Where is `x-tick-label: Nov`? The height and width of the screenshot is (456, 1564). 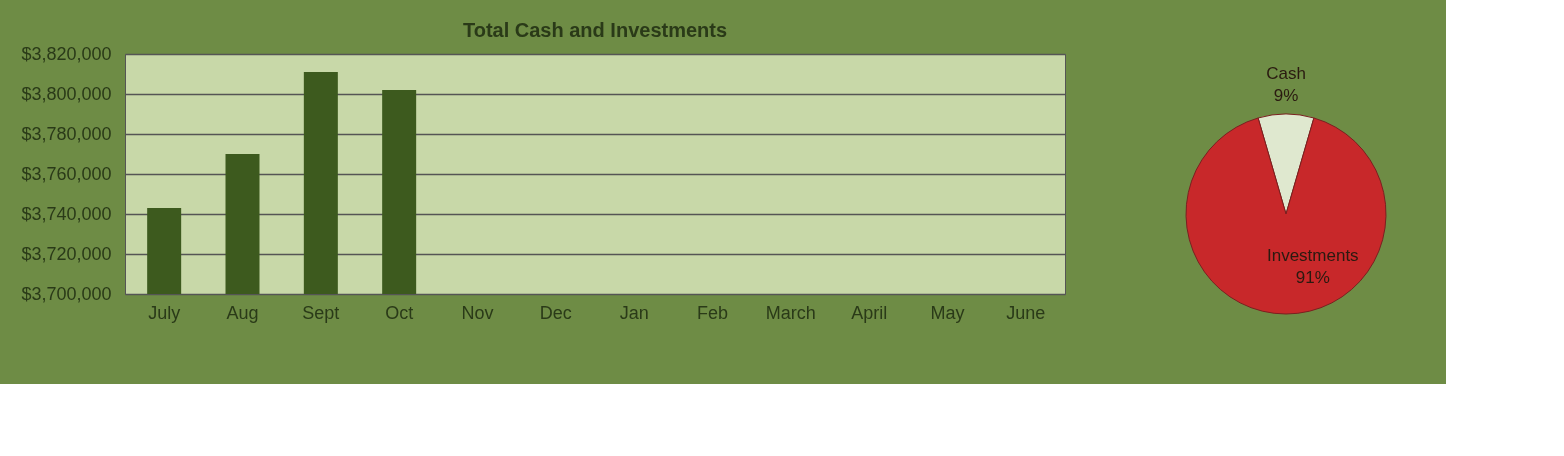 x-tick-label: Nov is located at coordinates (477, 312).